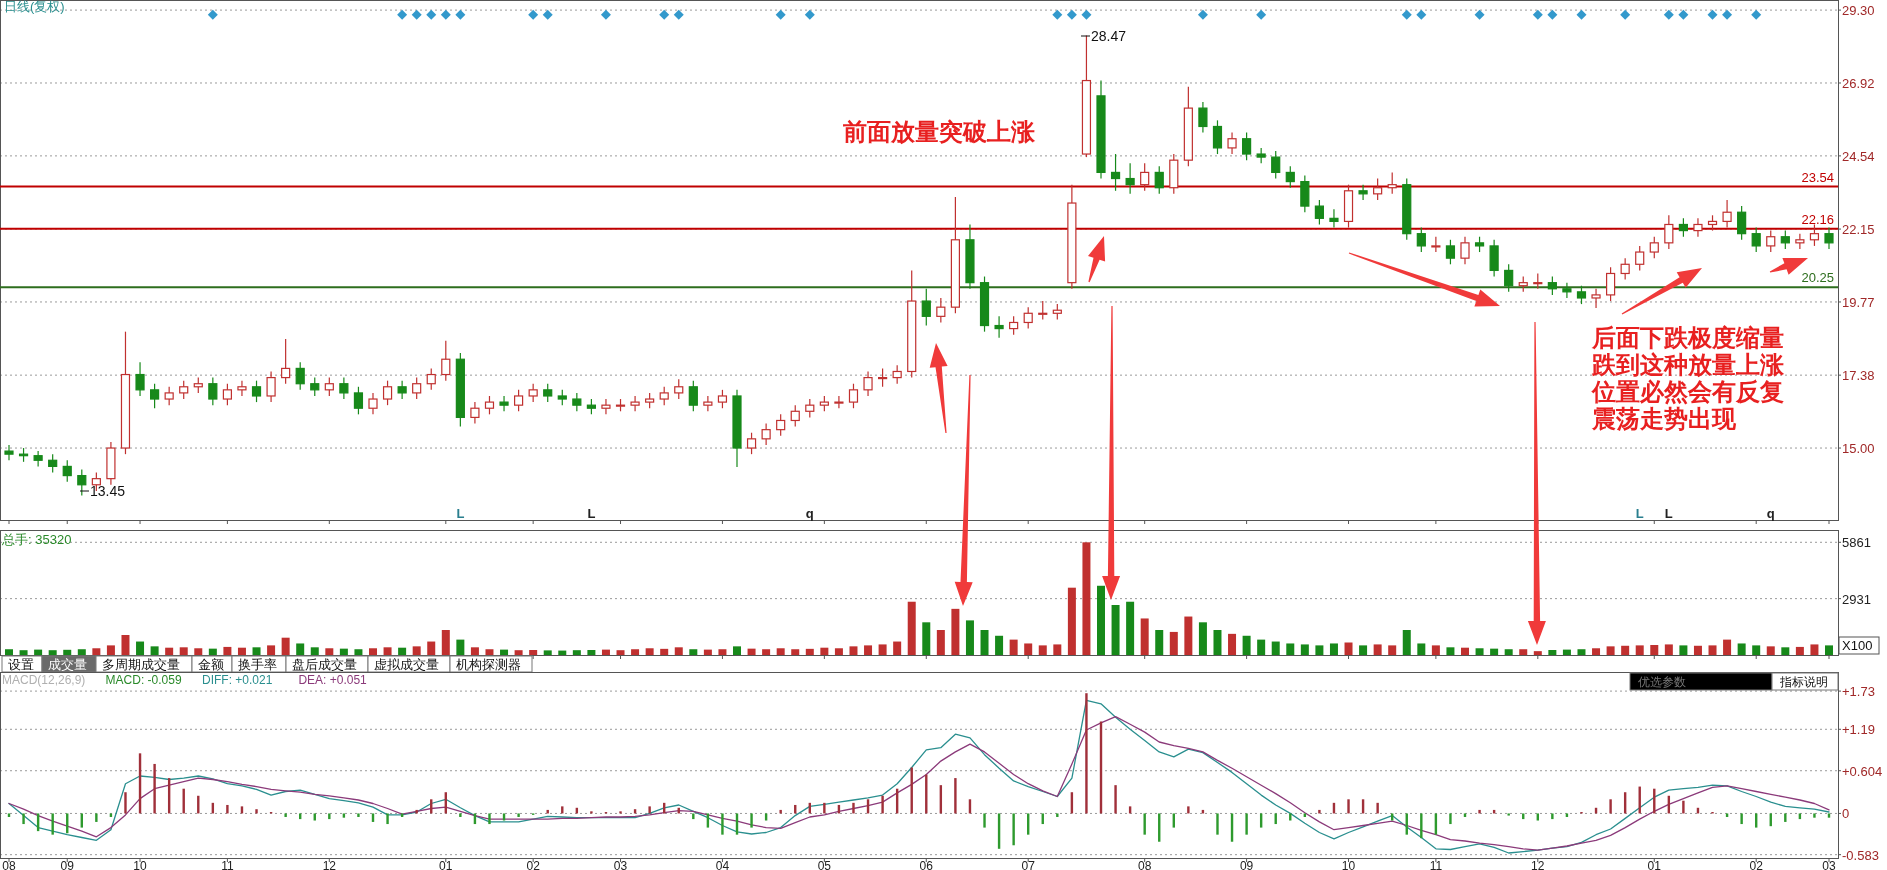 Image resolution: width=1887 pixels, height=870 pixels. I want to click on y-tick-label: +0.604, so click(1862, 771).